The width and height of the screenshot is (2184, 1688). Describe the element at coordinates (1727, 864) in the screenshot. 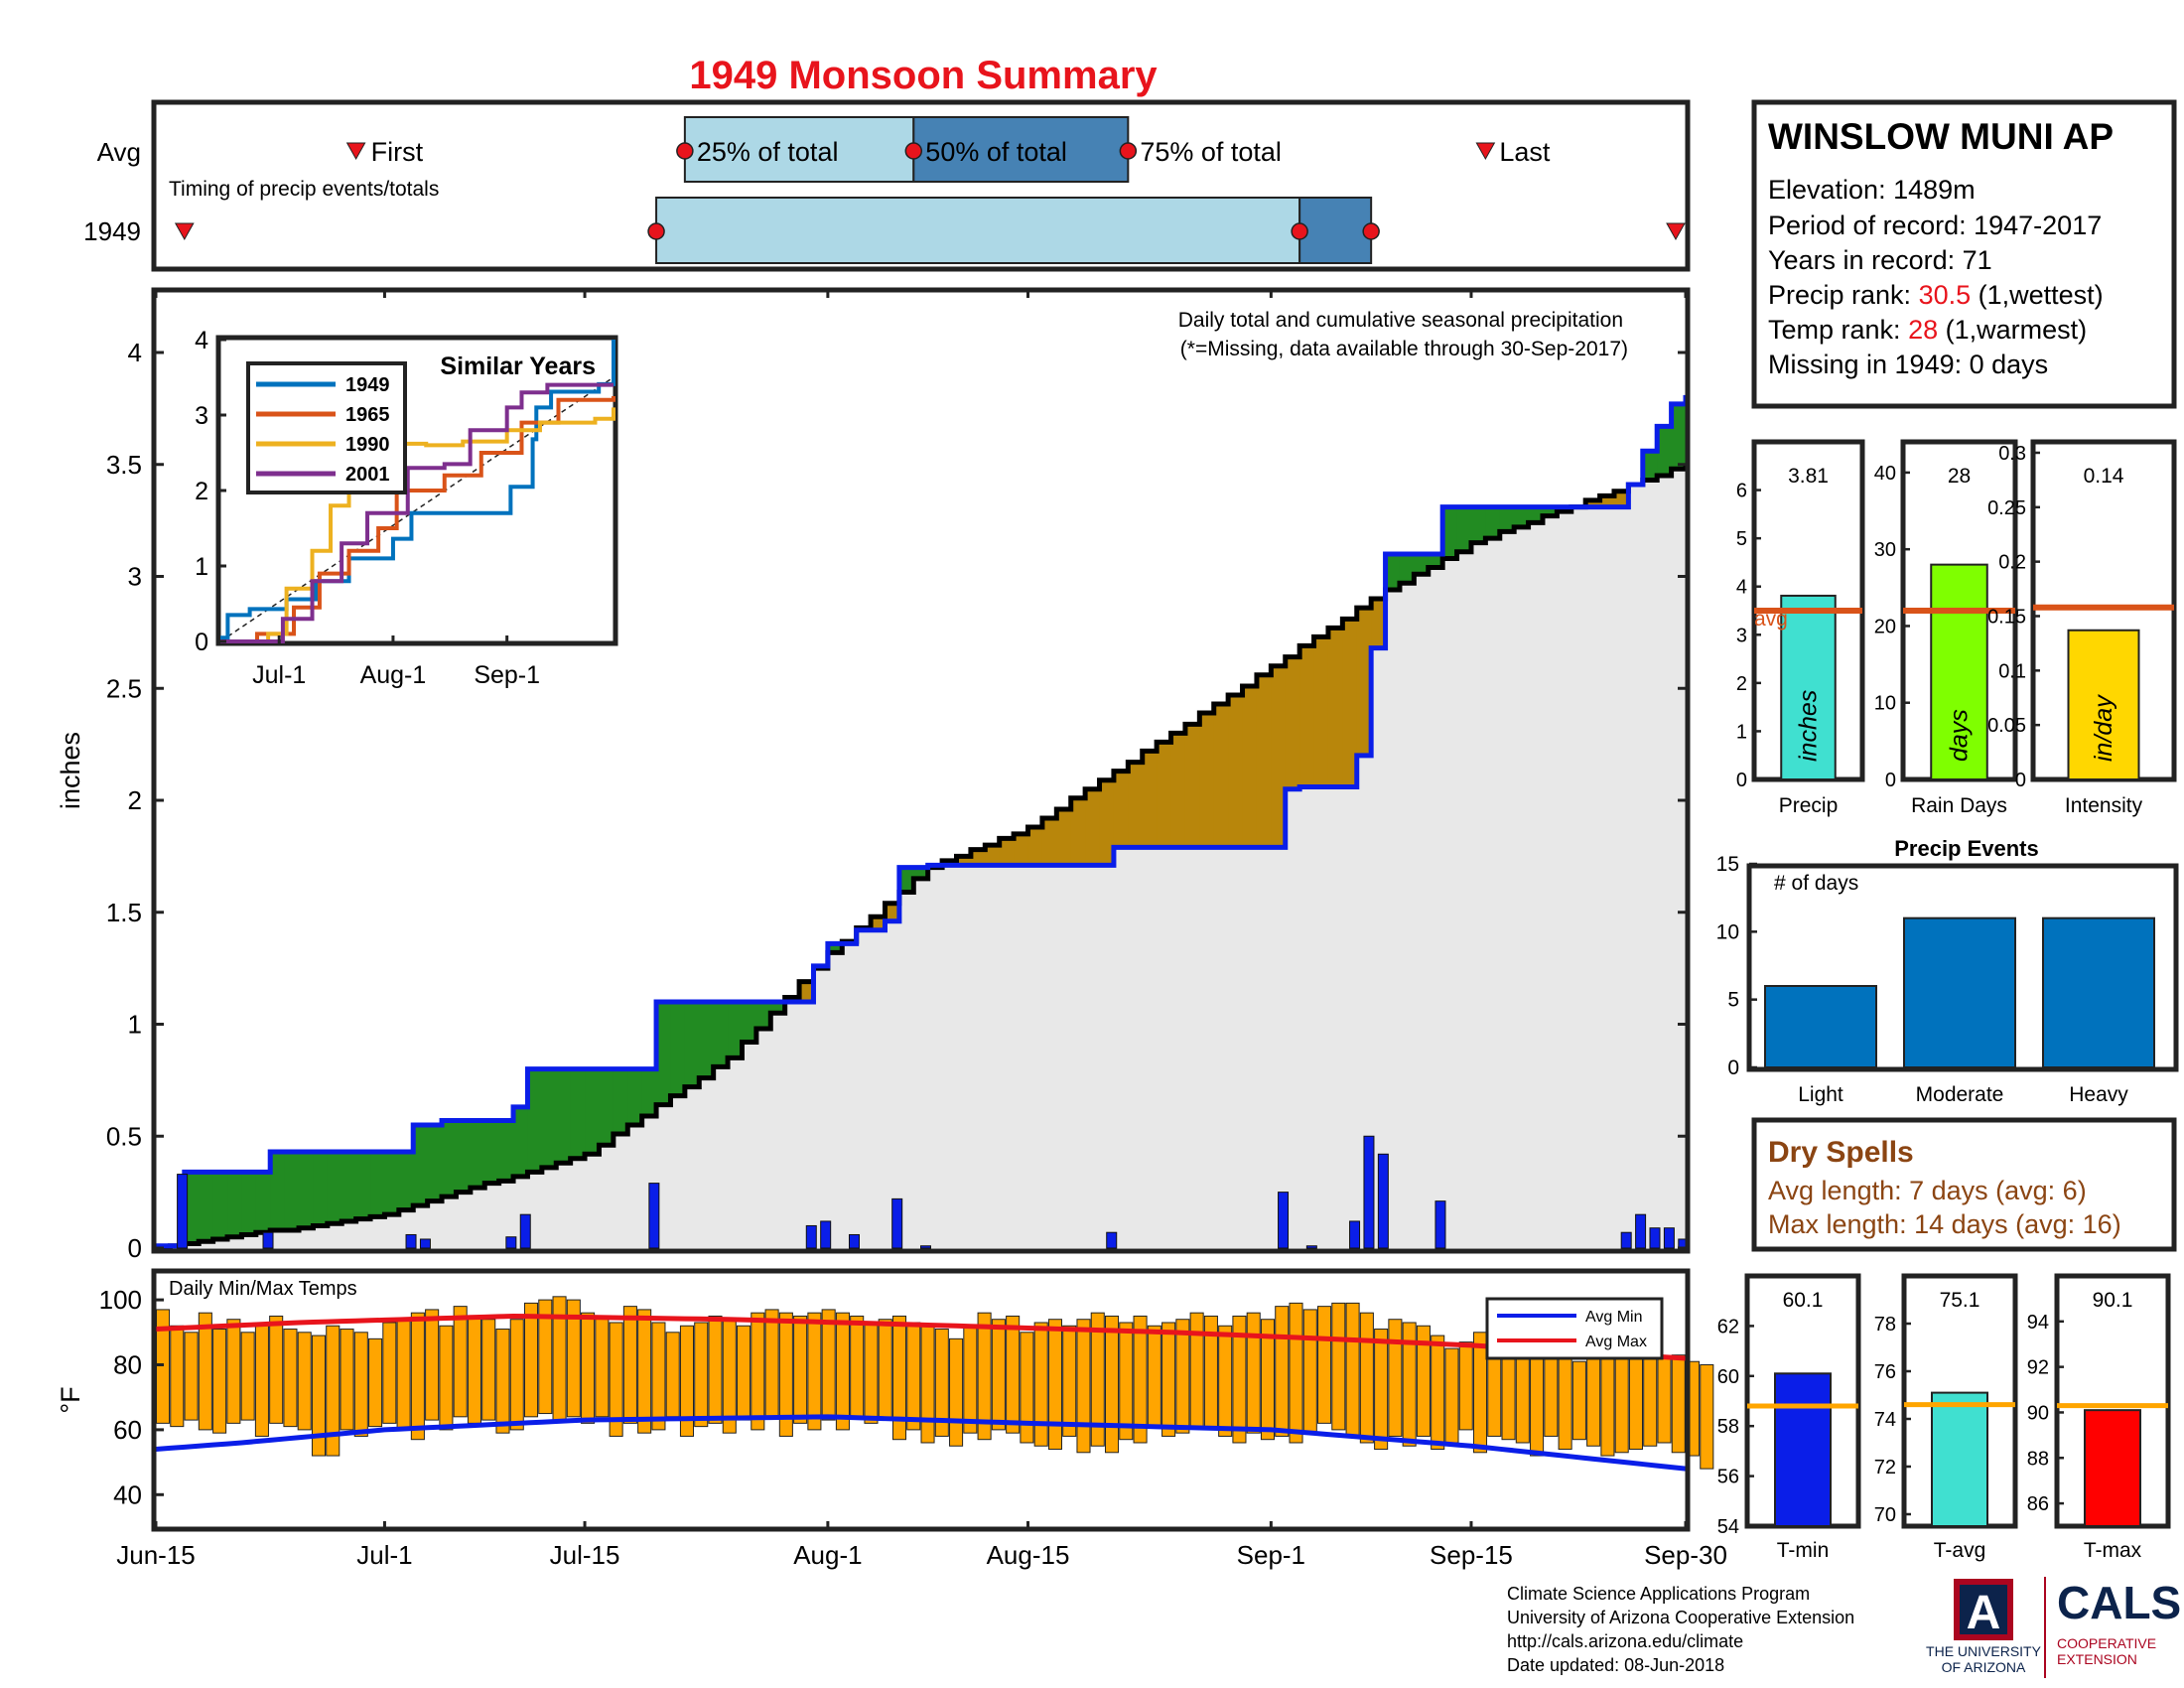

I see `events-y-tick-label: 15` at that location.